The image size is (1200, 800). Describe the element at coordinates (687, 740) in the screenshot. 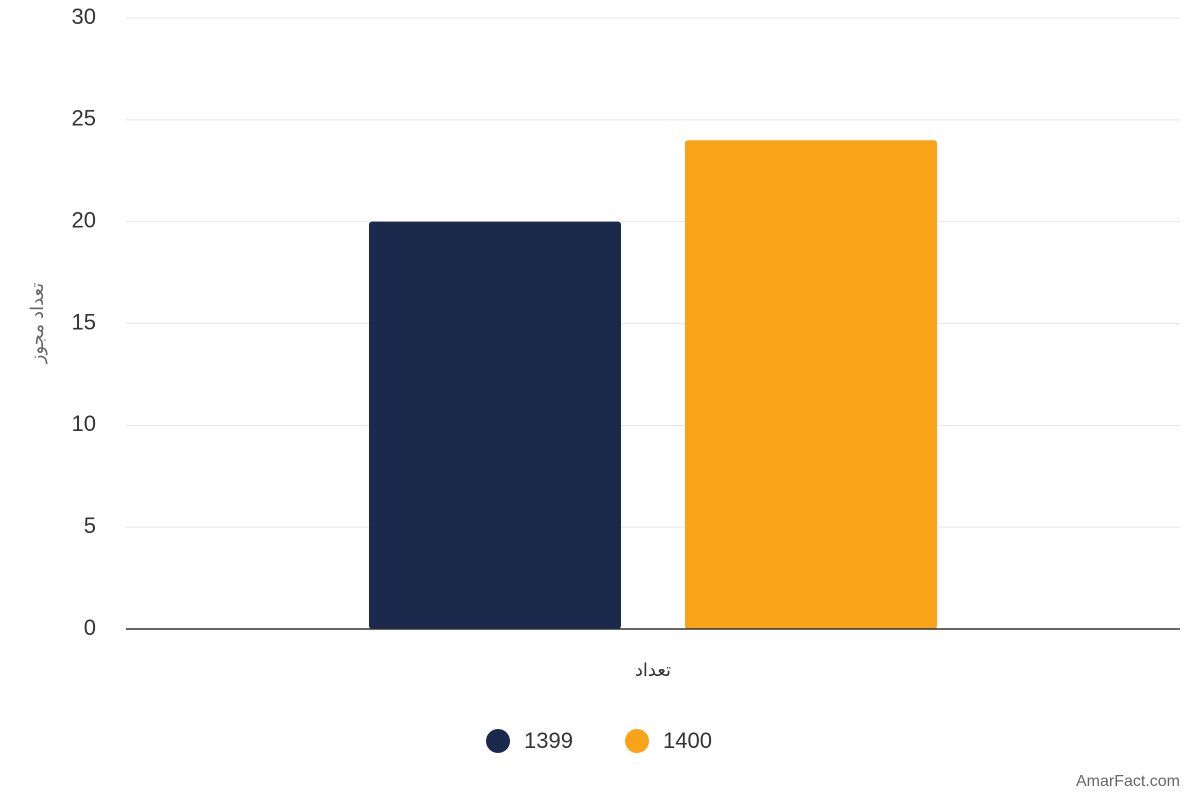

I see `legend-label: 1400` at that location.